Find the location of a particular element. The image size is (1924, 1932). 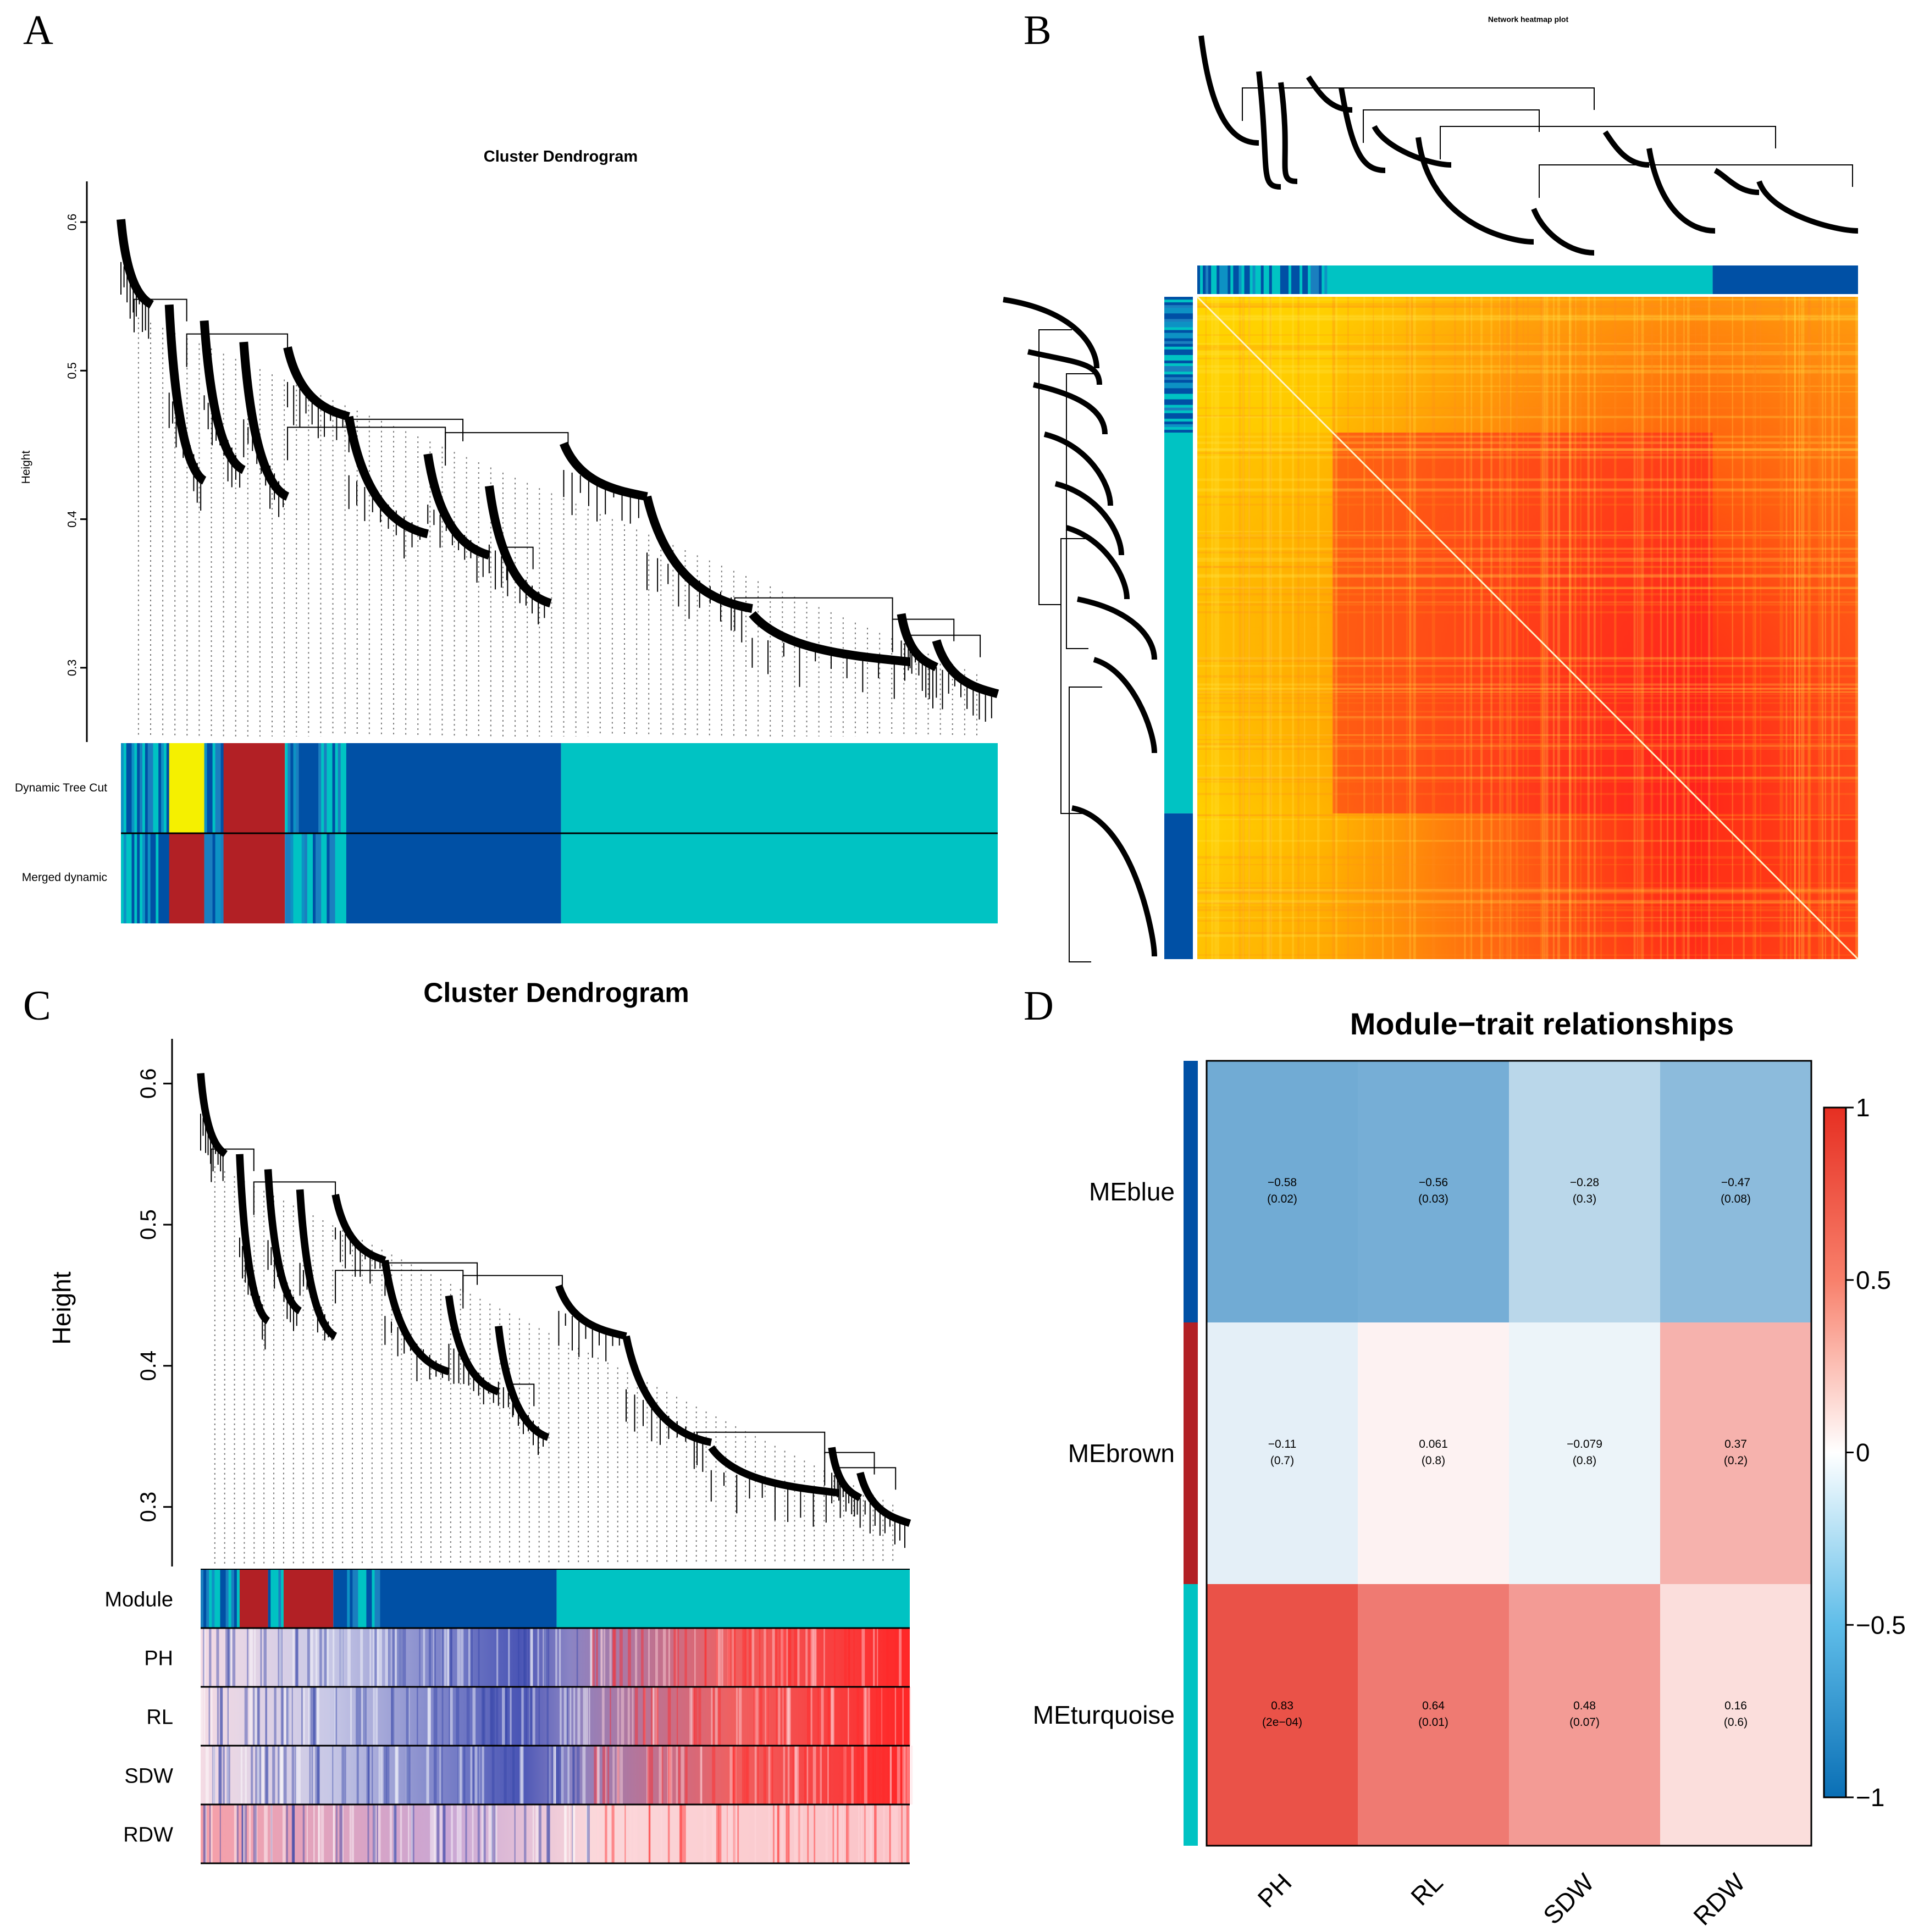

panel-b-left-merge is located at coordinates (1082, 511).